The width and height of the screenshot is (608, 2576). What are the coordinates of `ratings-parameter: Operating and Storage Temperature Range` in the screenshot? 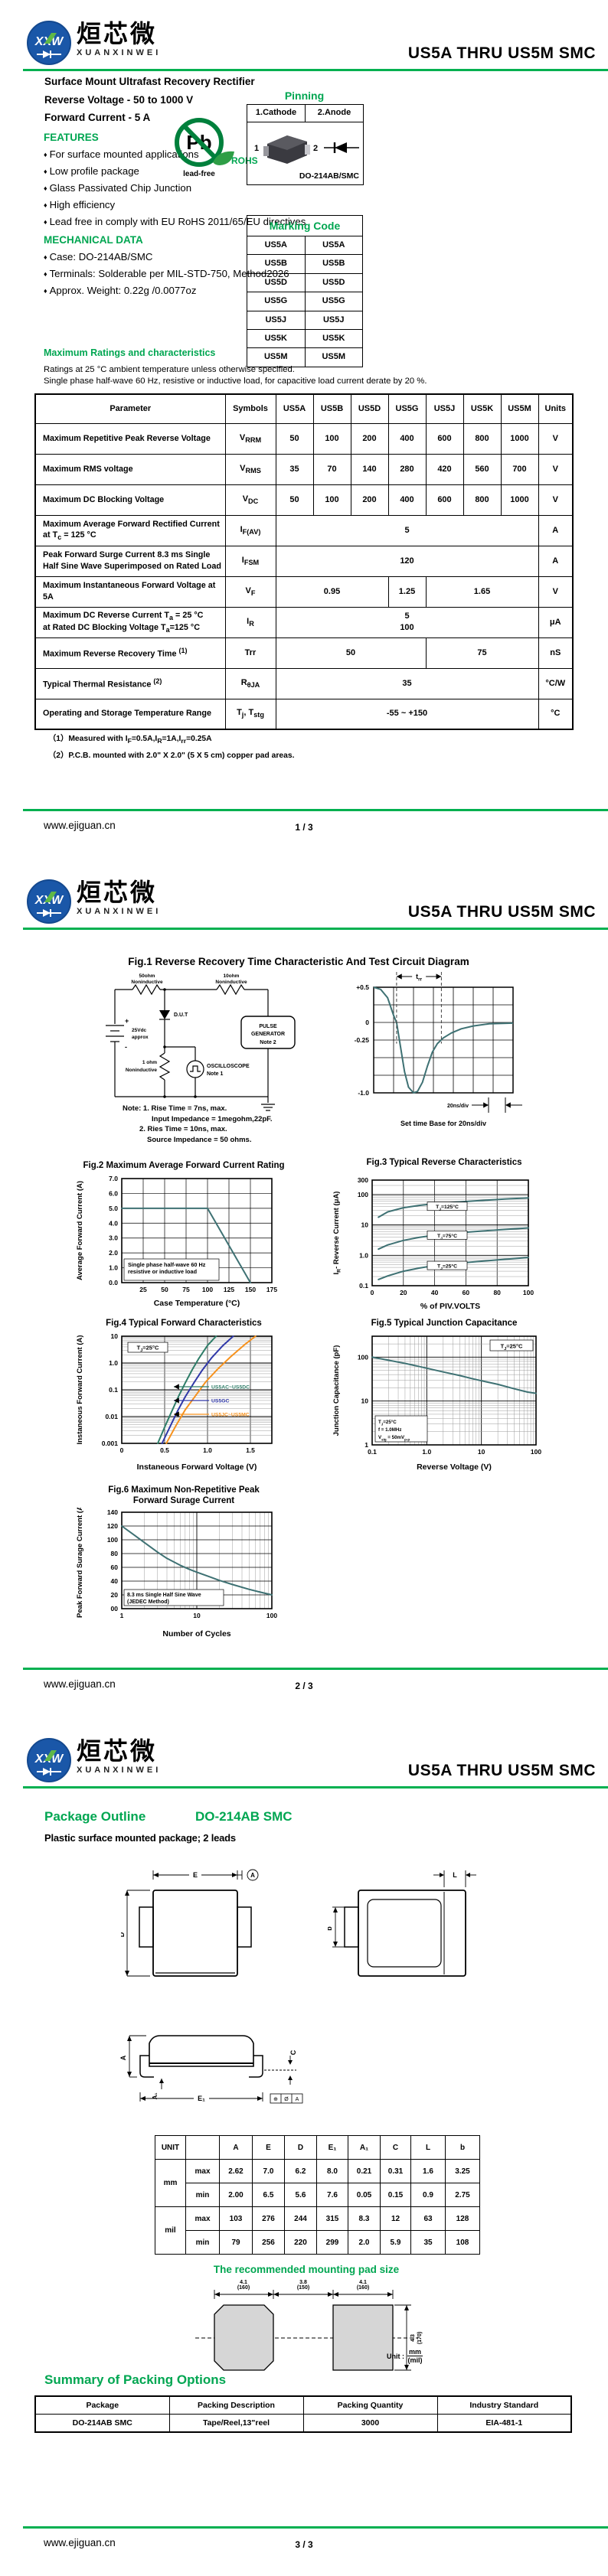 It's located at (130, 714).